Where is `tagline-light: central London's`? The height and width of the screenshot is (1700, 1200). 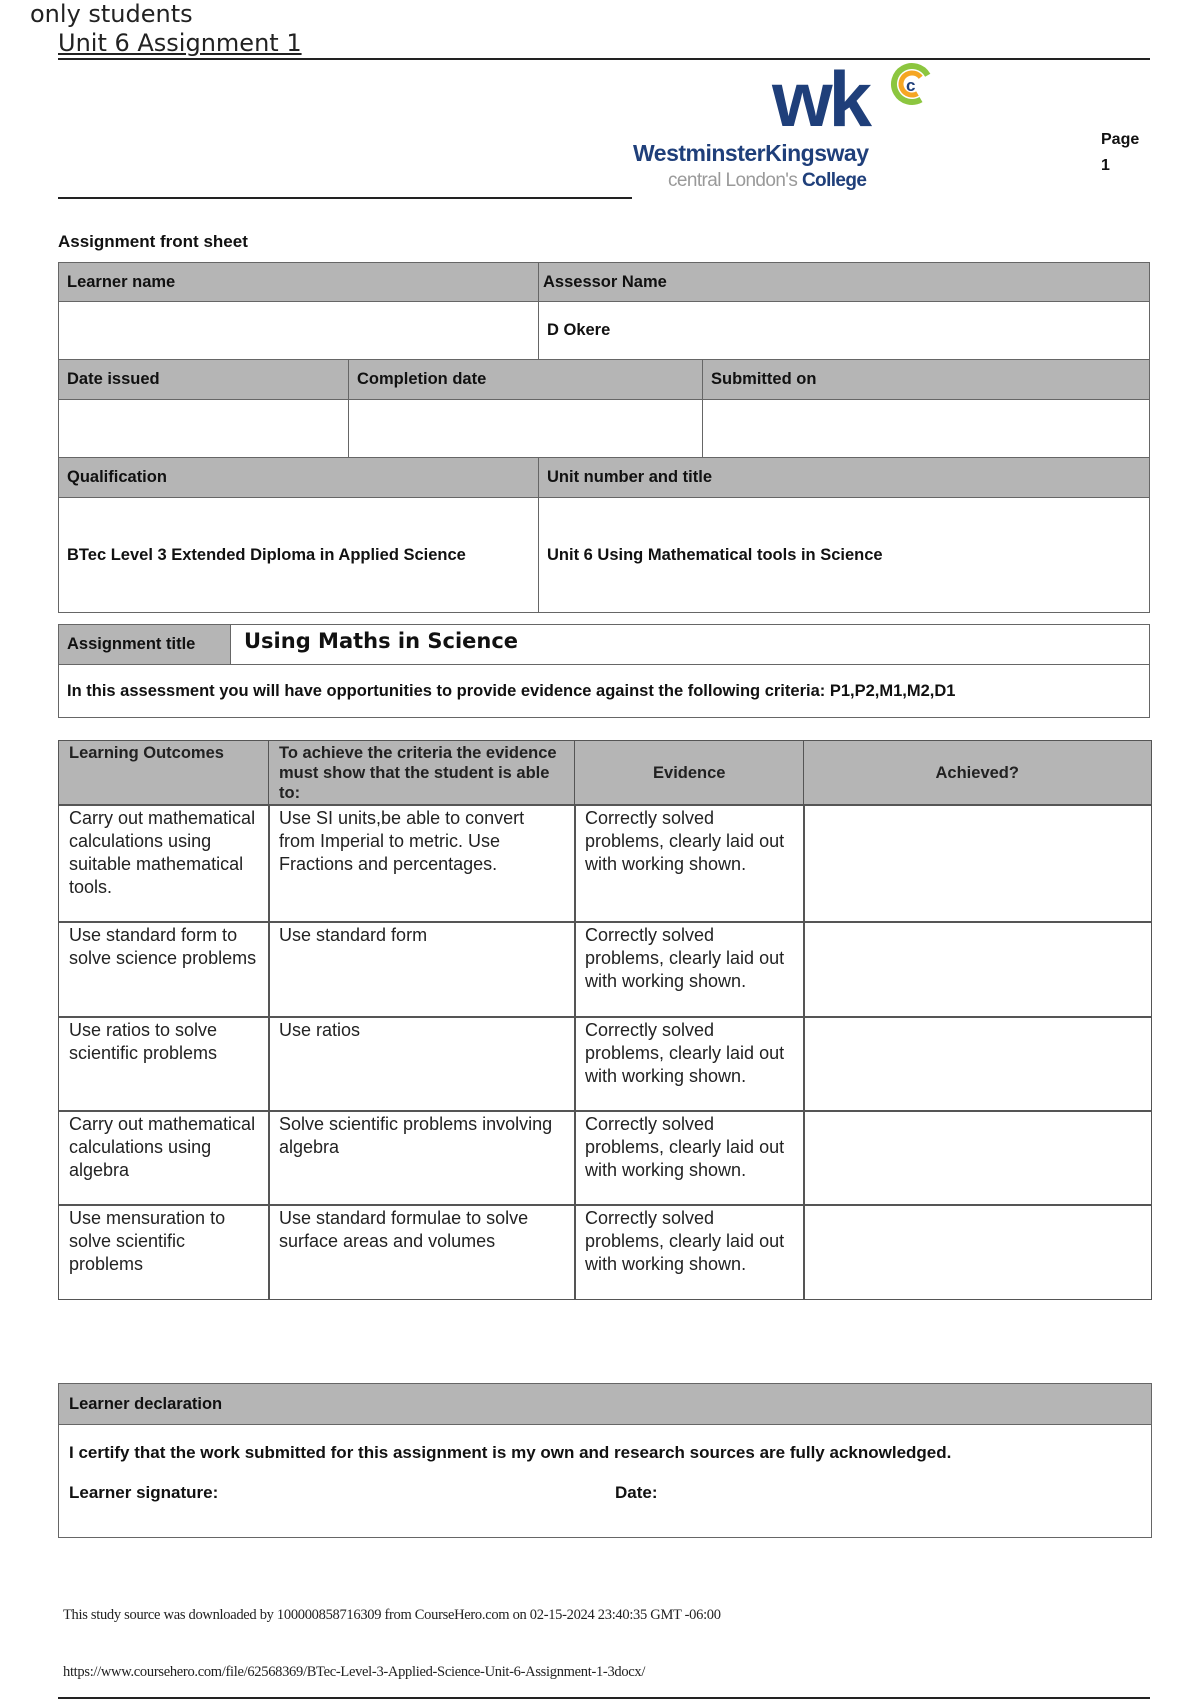 tagline-light: central London's is located at coordinates (733, 180).